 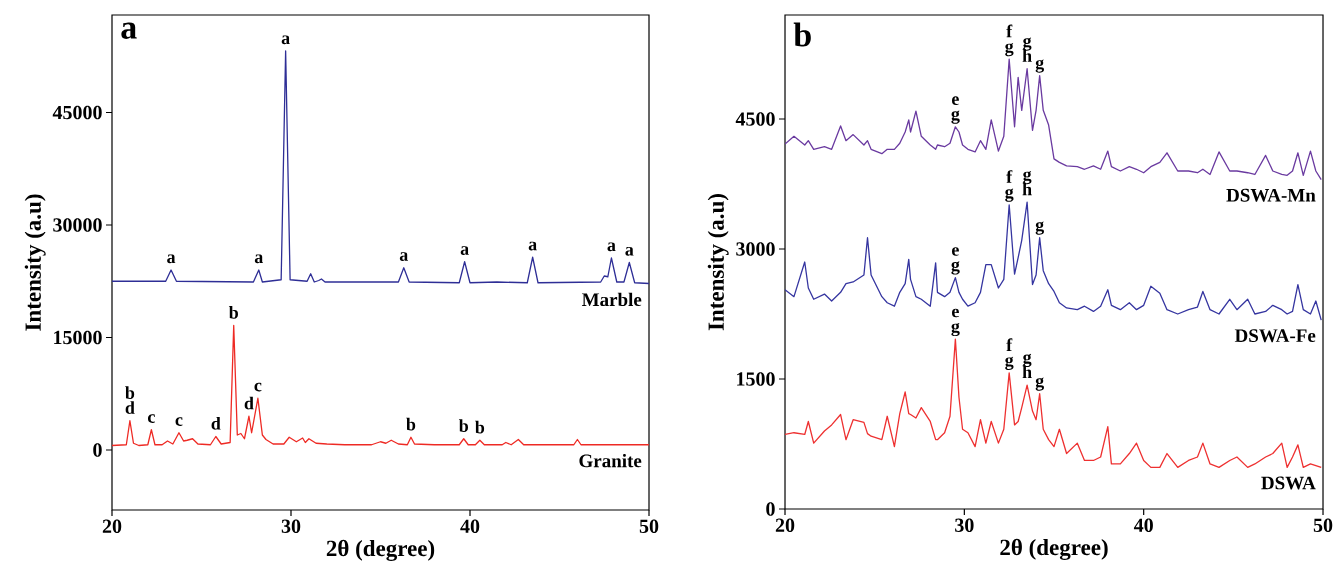 I want to click on y-tick-label: 45000, so click(x=77, y=112).